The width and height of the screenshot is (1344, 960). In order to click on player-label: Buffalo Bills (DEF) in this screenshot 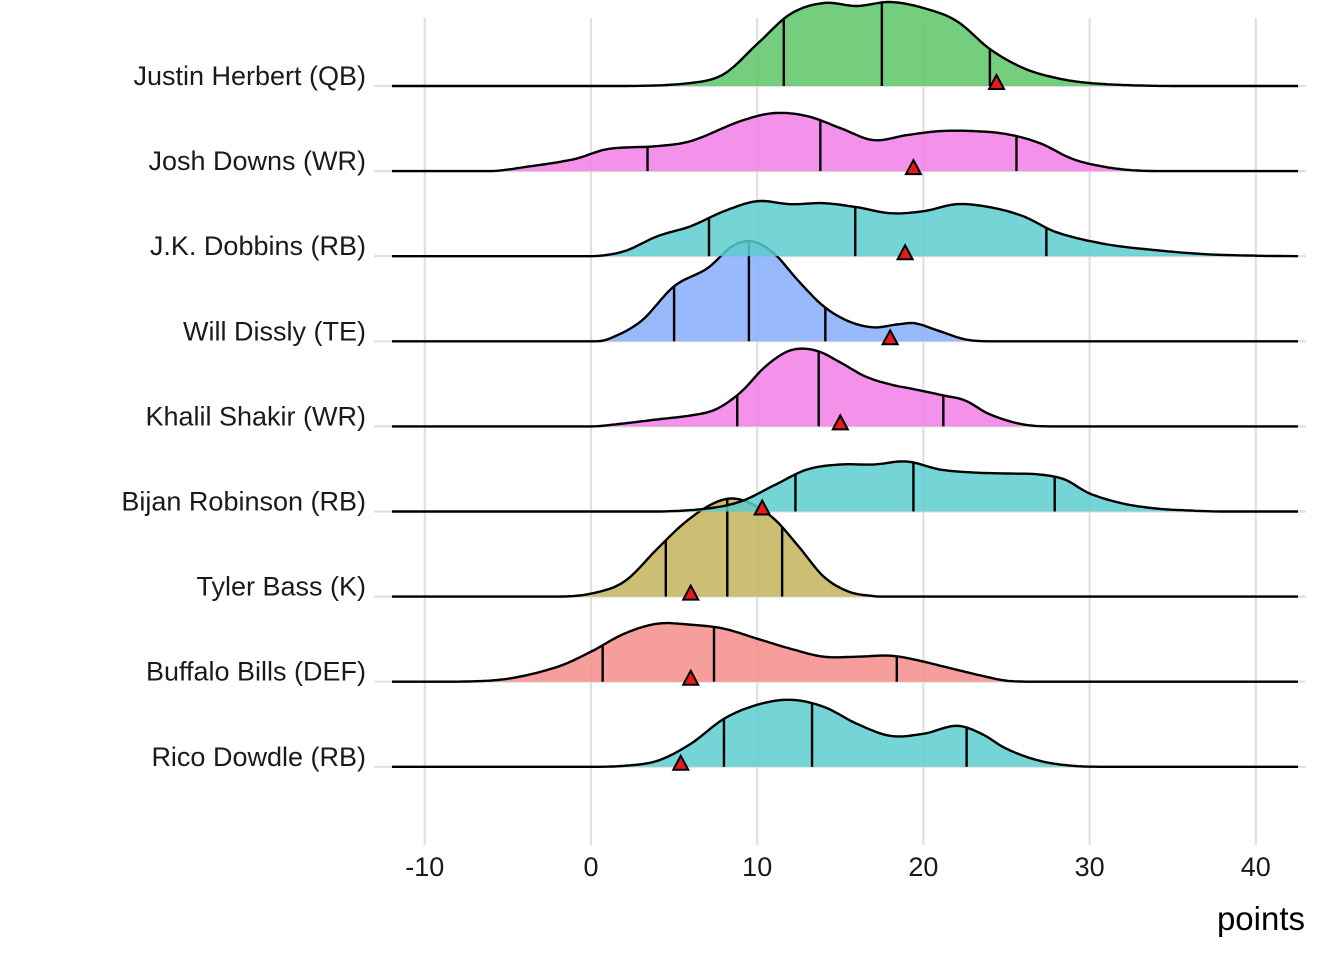, I will do `click(256, 672)`.